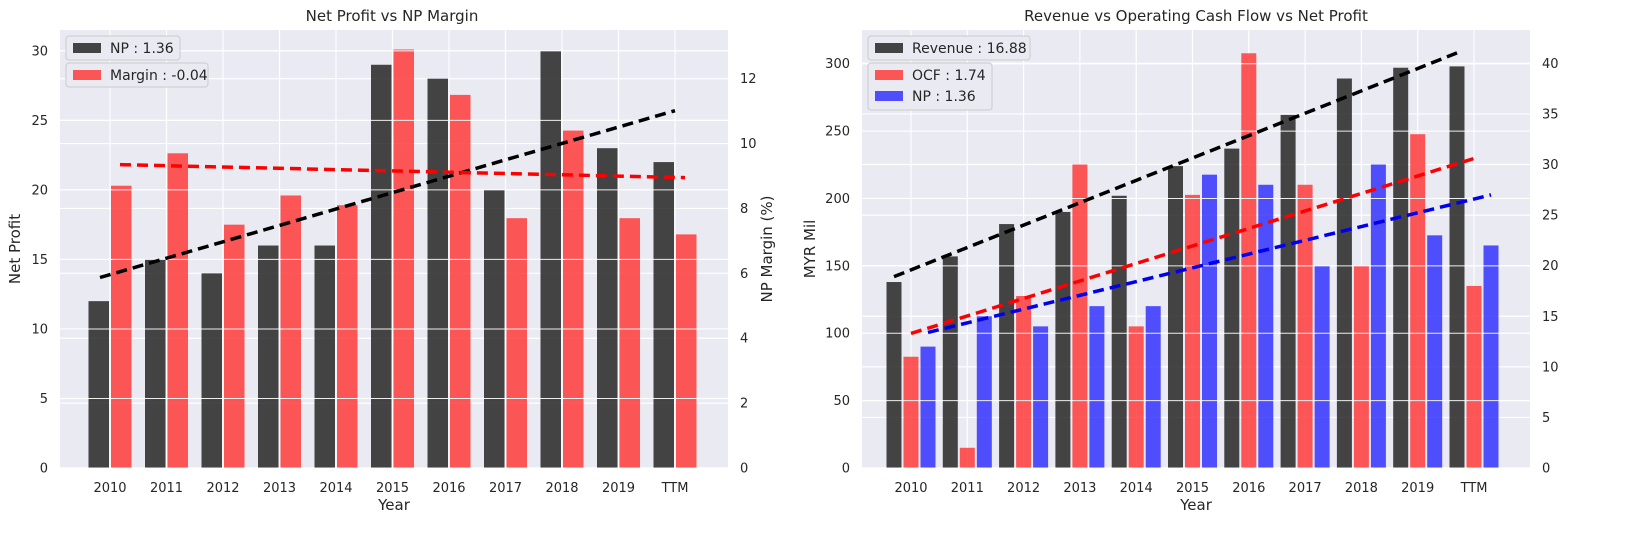 This screenshot has width=1651, height=554. Describe the element at coordinates (1063, 339) in the screenshot. I see `bar-revenue-2013` at that location.